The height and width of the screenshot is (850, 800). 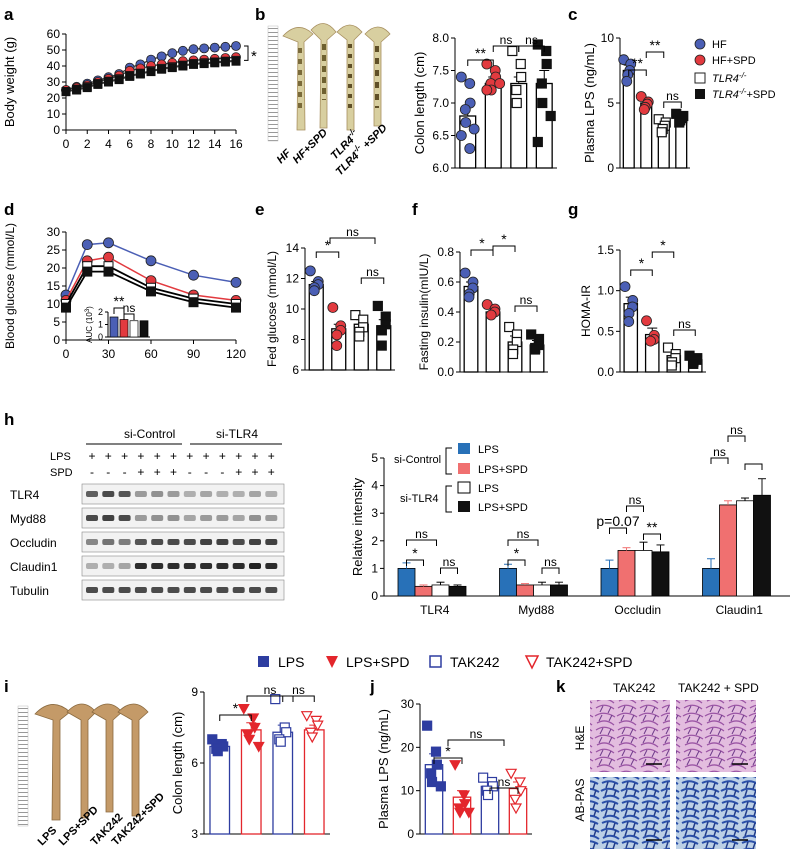 I want to click on y-axis-title-c: Plasma LPS (ng/mL), so click(x=589, y=103).